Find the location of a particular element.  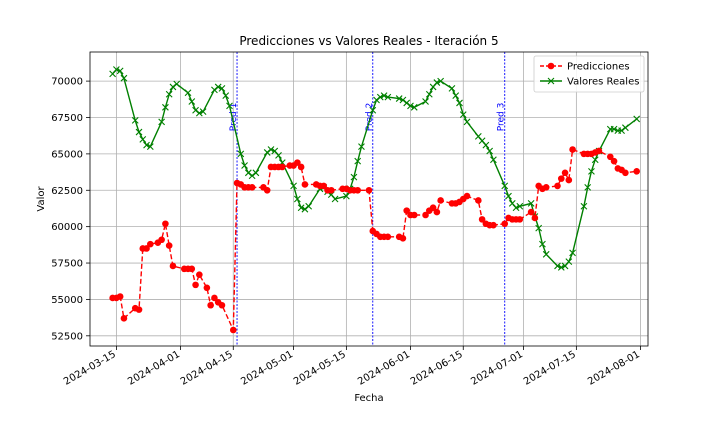

x-tick-label: 2024-08-01 is located at coordinates (614, 368).